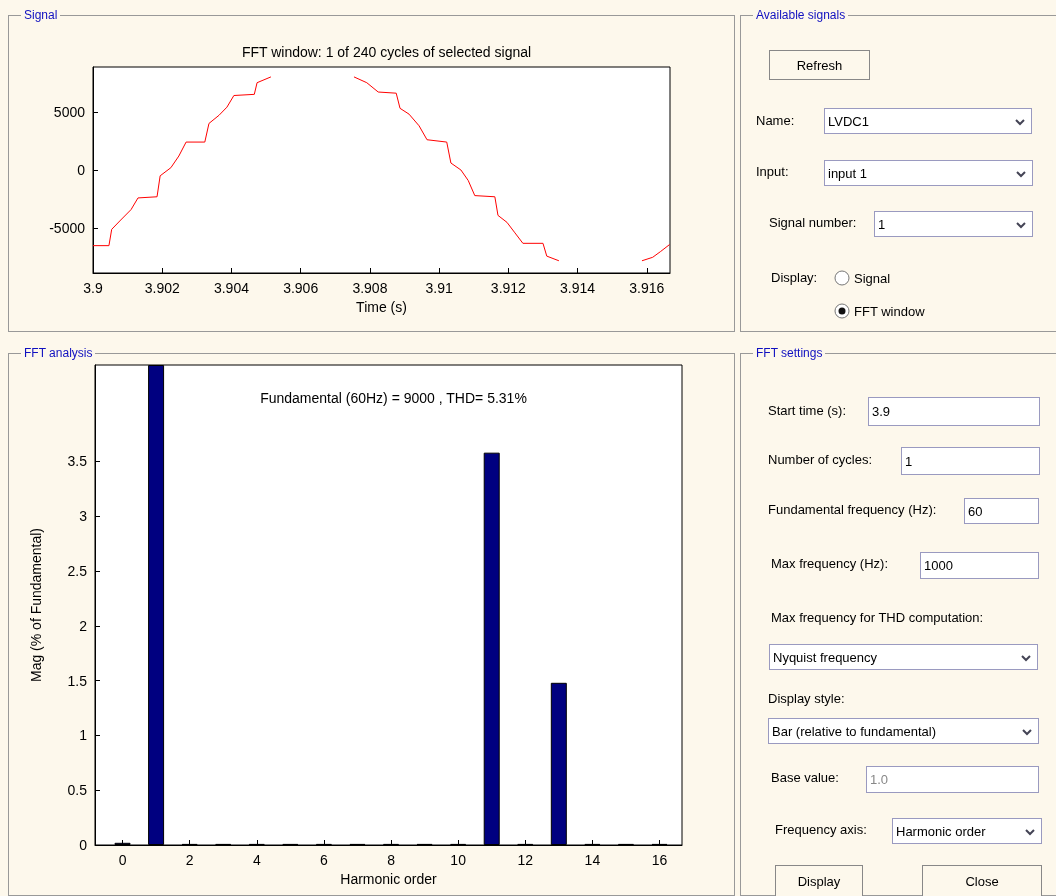 Image resolution: width=1056 pixels, height=896 pixels. Describe the element at coordinates (952, 779) in the screenshot. I see `text-field: 1.0` at that location.